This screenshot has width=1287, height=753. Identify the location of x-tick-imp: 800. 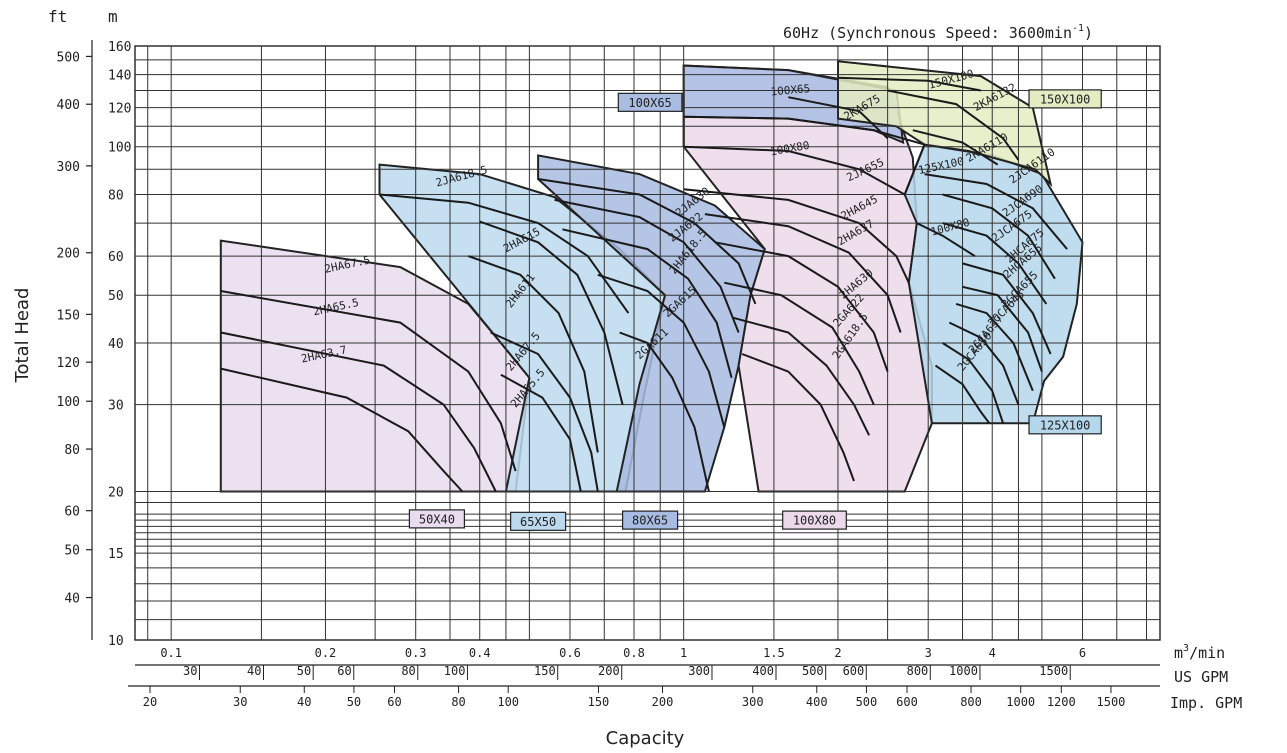
(971, 702).